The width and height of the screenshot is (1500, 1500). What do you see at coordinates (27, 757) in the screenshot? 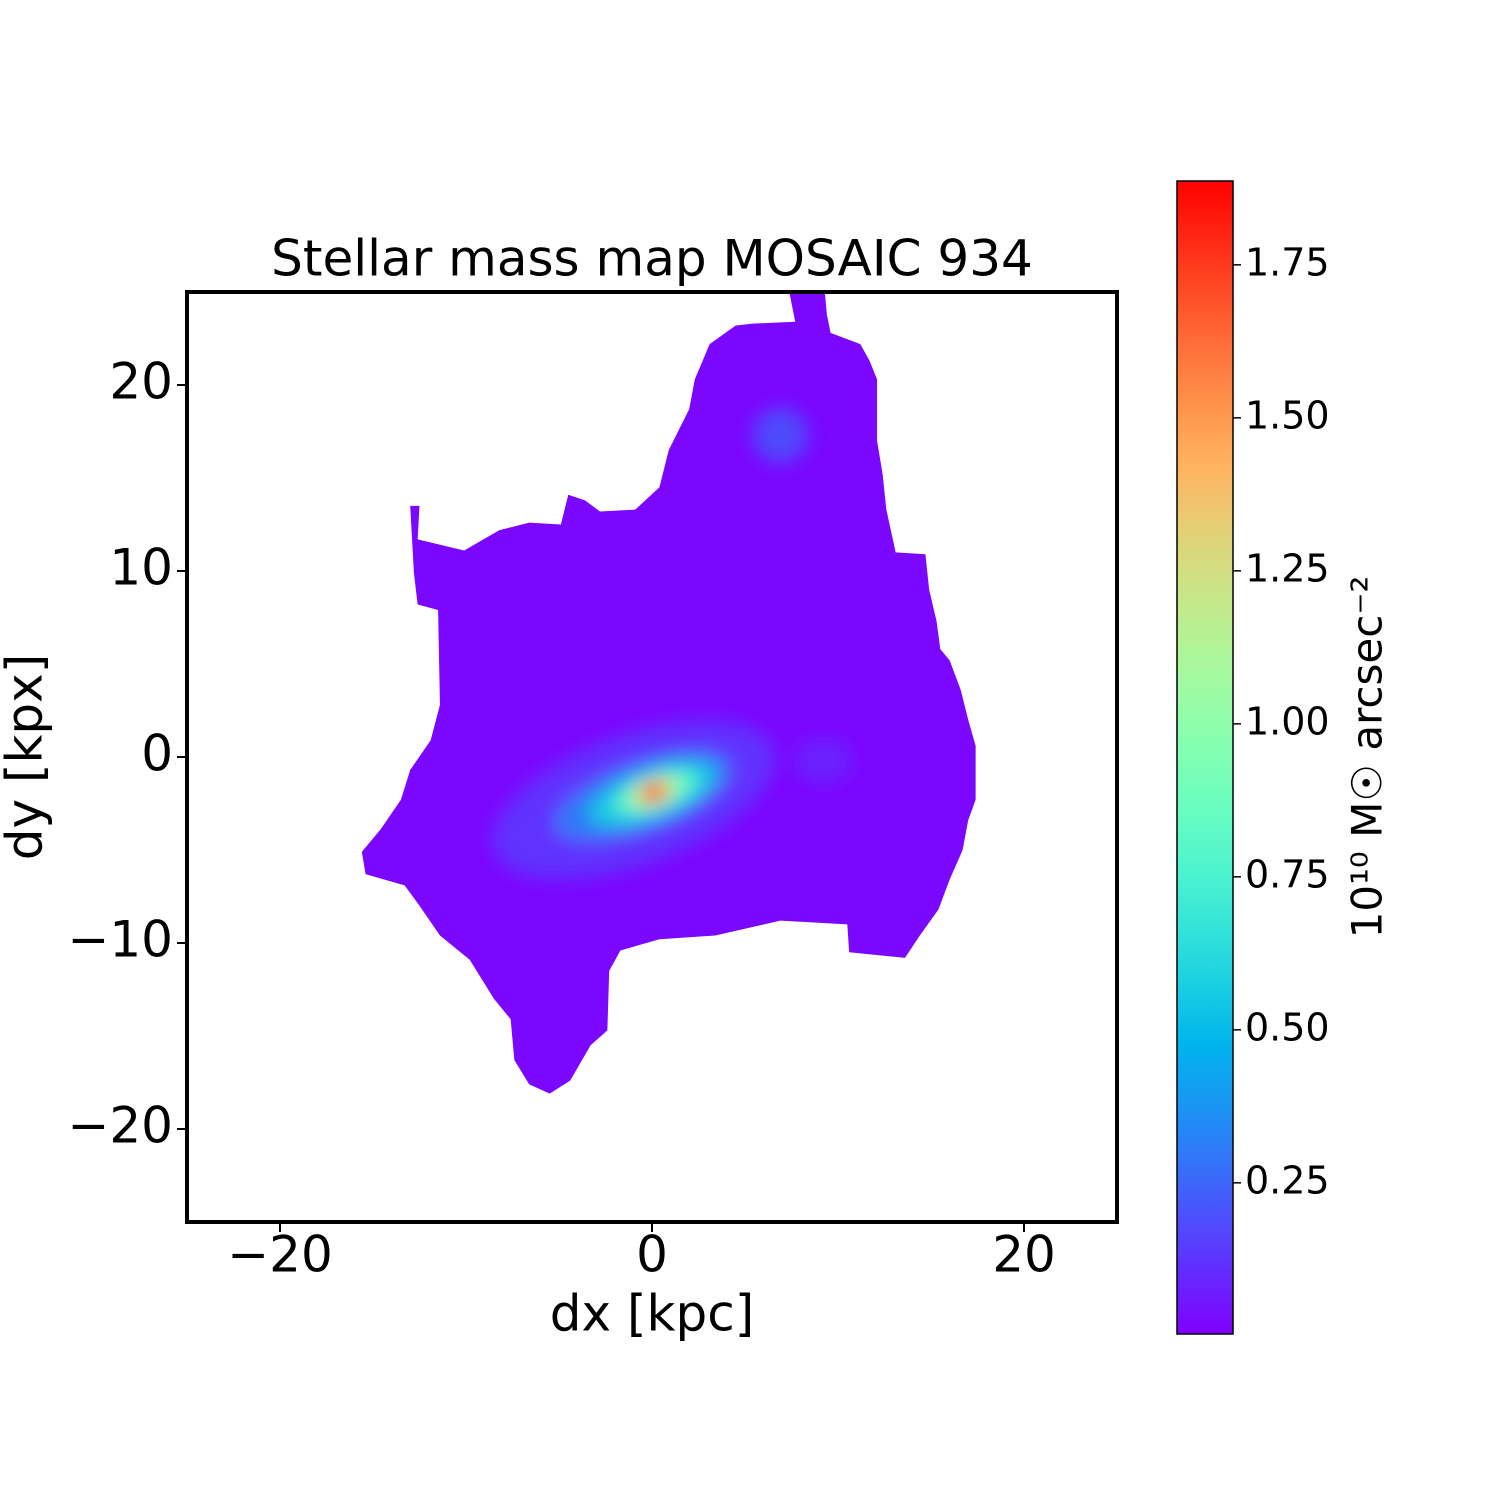
I see `y-axis-label: dy [kpx]` at bounding box center [27, 757].